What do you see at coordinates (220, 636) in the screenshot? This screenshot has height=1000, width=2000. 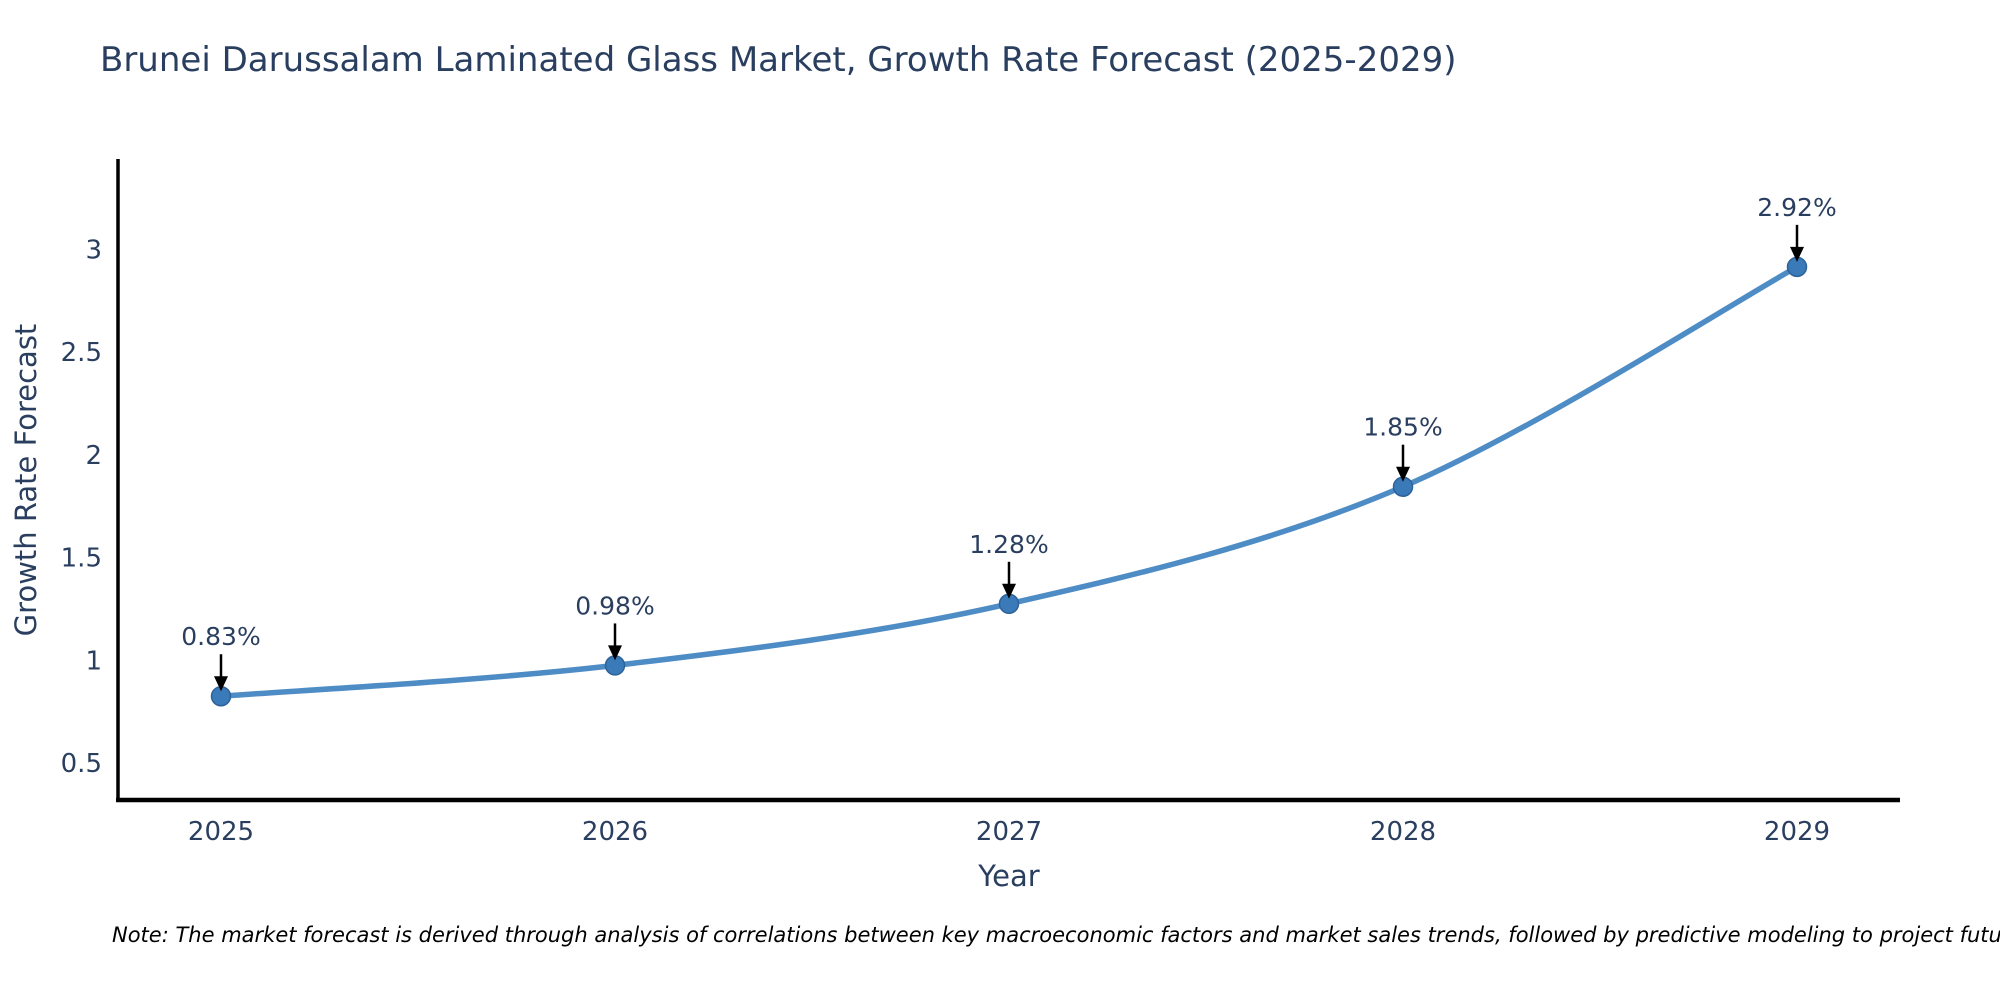 I see `data-point-label: 0.83%` at bounding box center [220, 636].